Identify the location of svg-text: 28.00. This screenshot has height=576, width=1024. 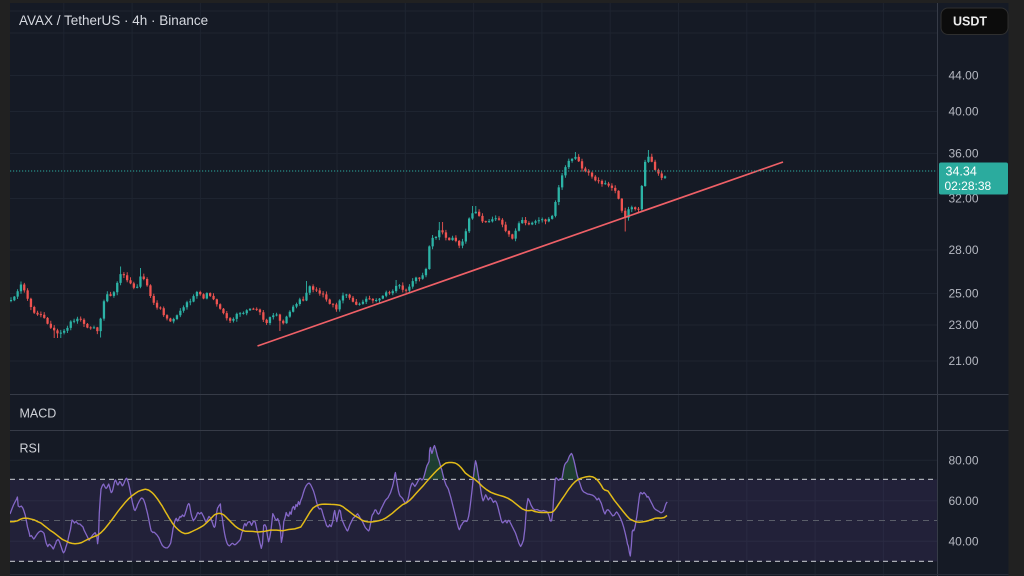
(964, 250).